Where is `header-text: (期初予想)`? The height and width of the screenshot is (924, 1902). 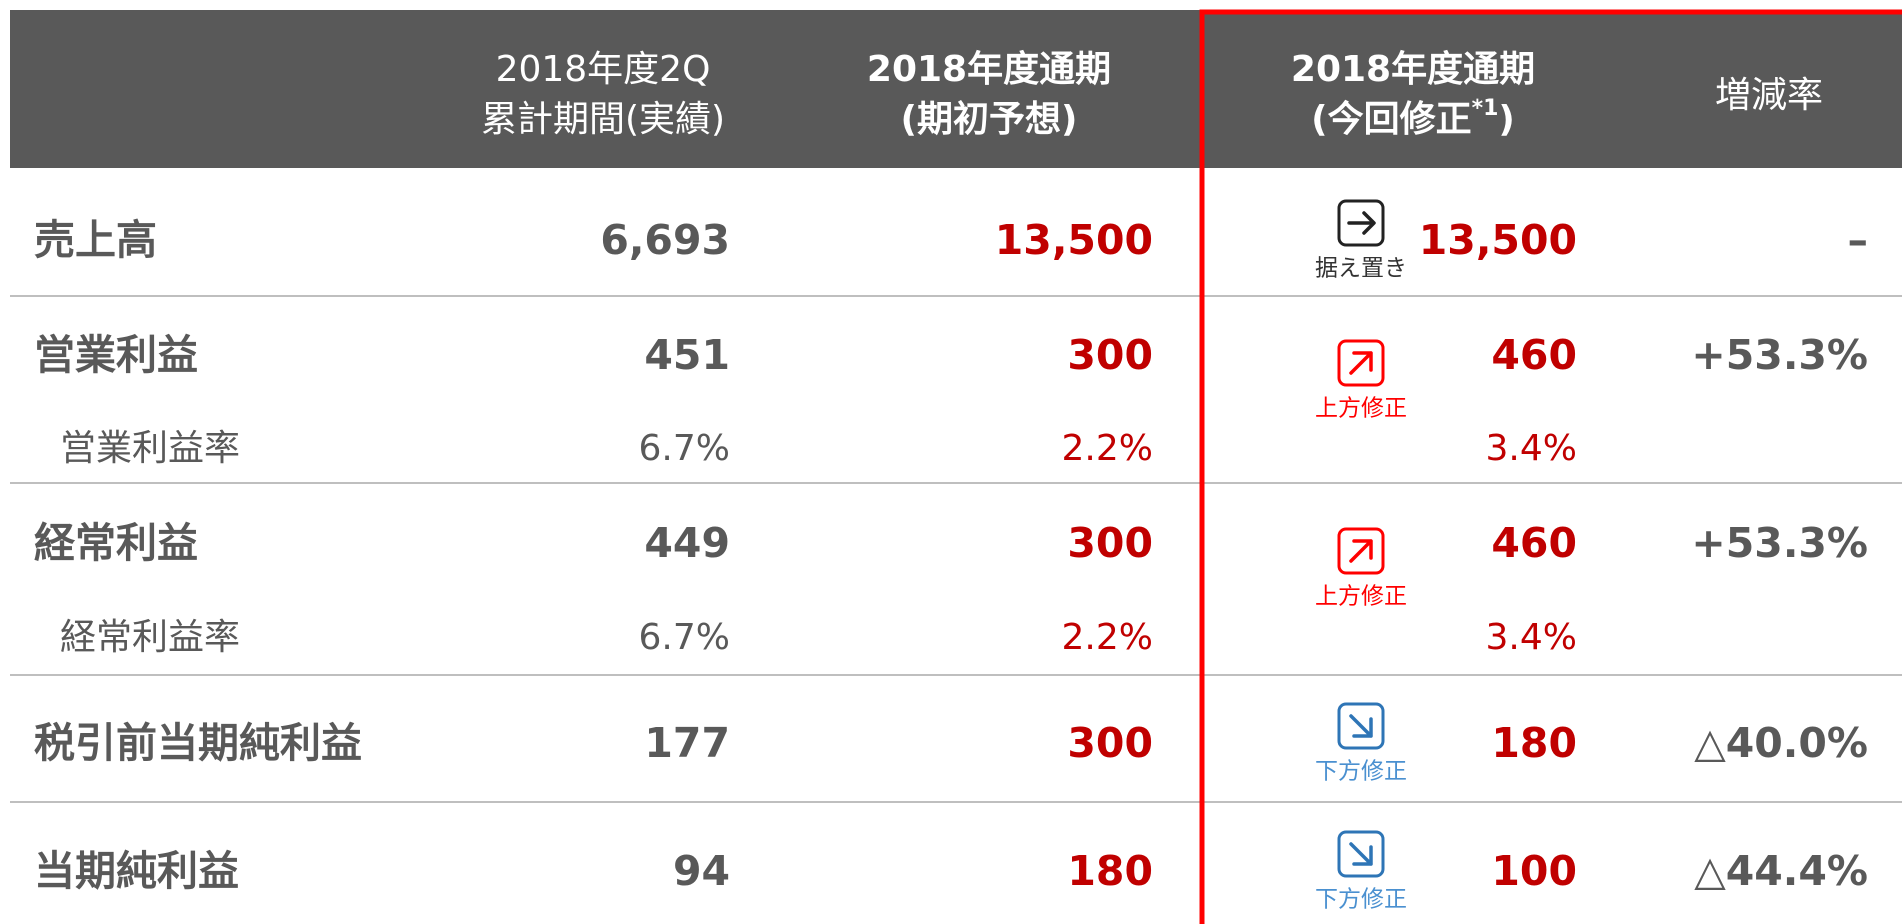
header-text: (期初予想) is located at coordinates (989, 119).